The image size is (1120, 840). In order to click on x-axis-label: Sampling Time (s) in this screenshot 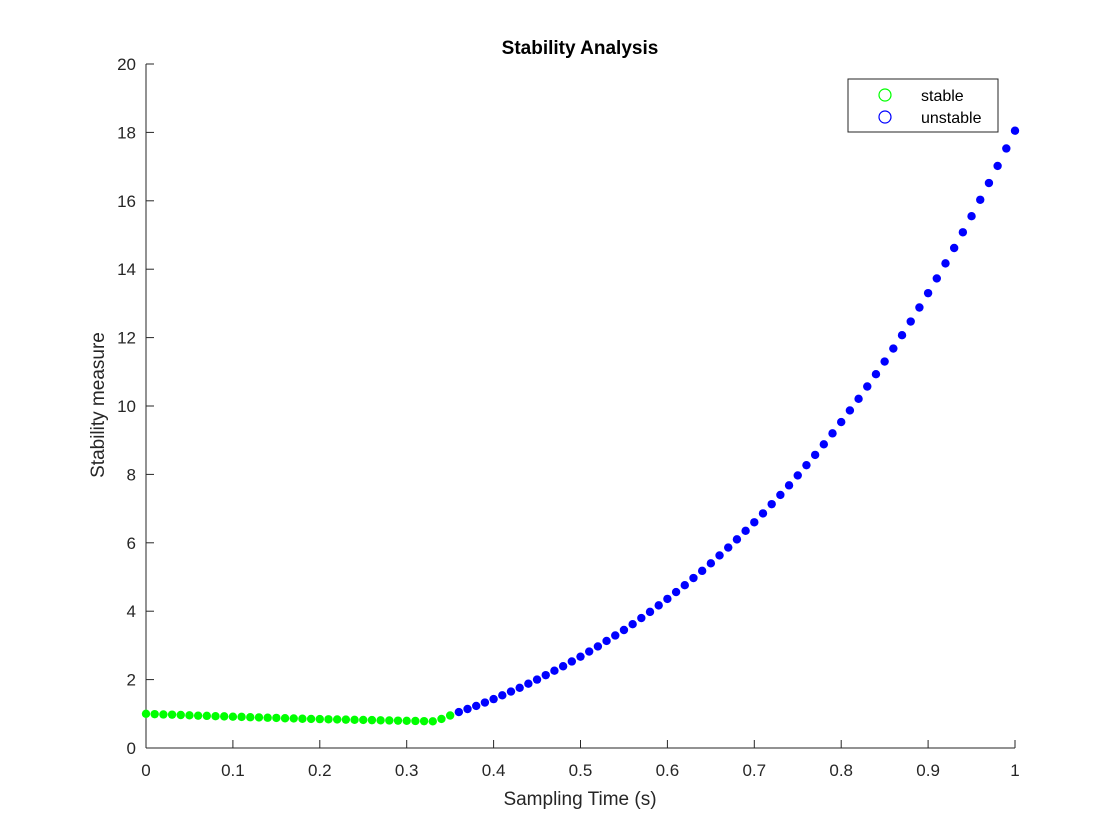, I will do `click(579, 799)`.